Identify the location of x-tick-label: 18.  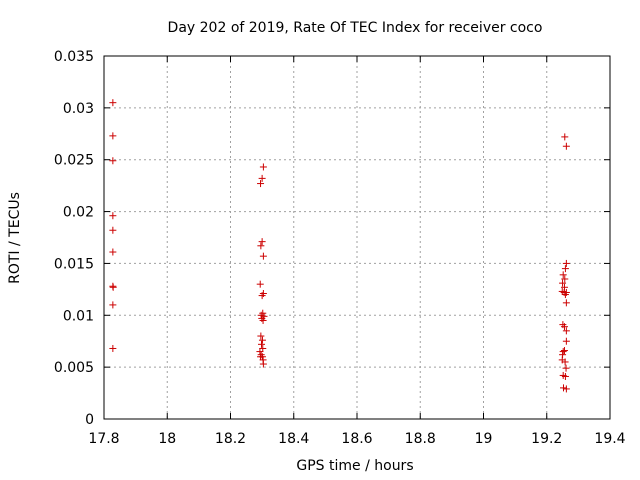
(167, 439).